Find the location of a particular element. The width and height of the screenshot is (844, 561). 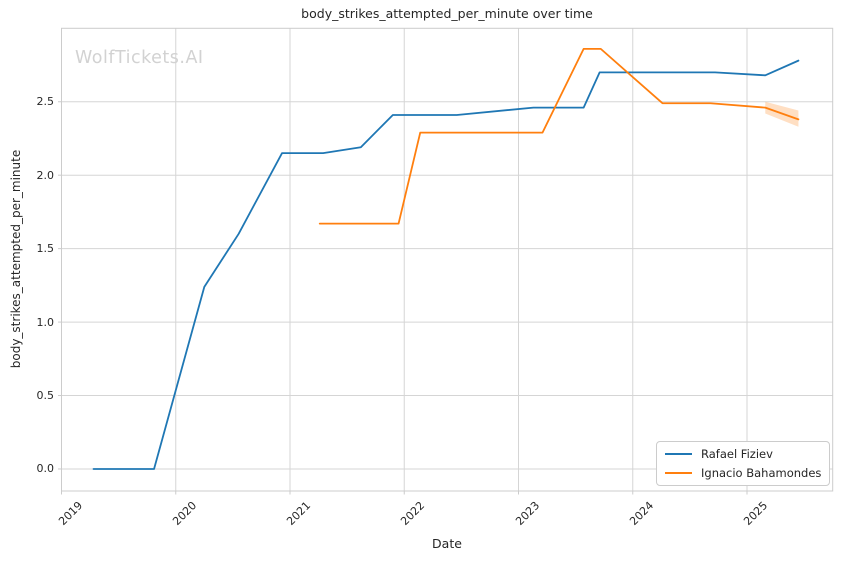

legend-item-rafael-fiziev: Rafael Fiziev is located at coordinates (743, 454).